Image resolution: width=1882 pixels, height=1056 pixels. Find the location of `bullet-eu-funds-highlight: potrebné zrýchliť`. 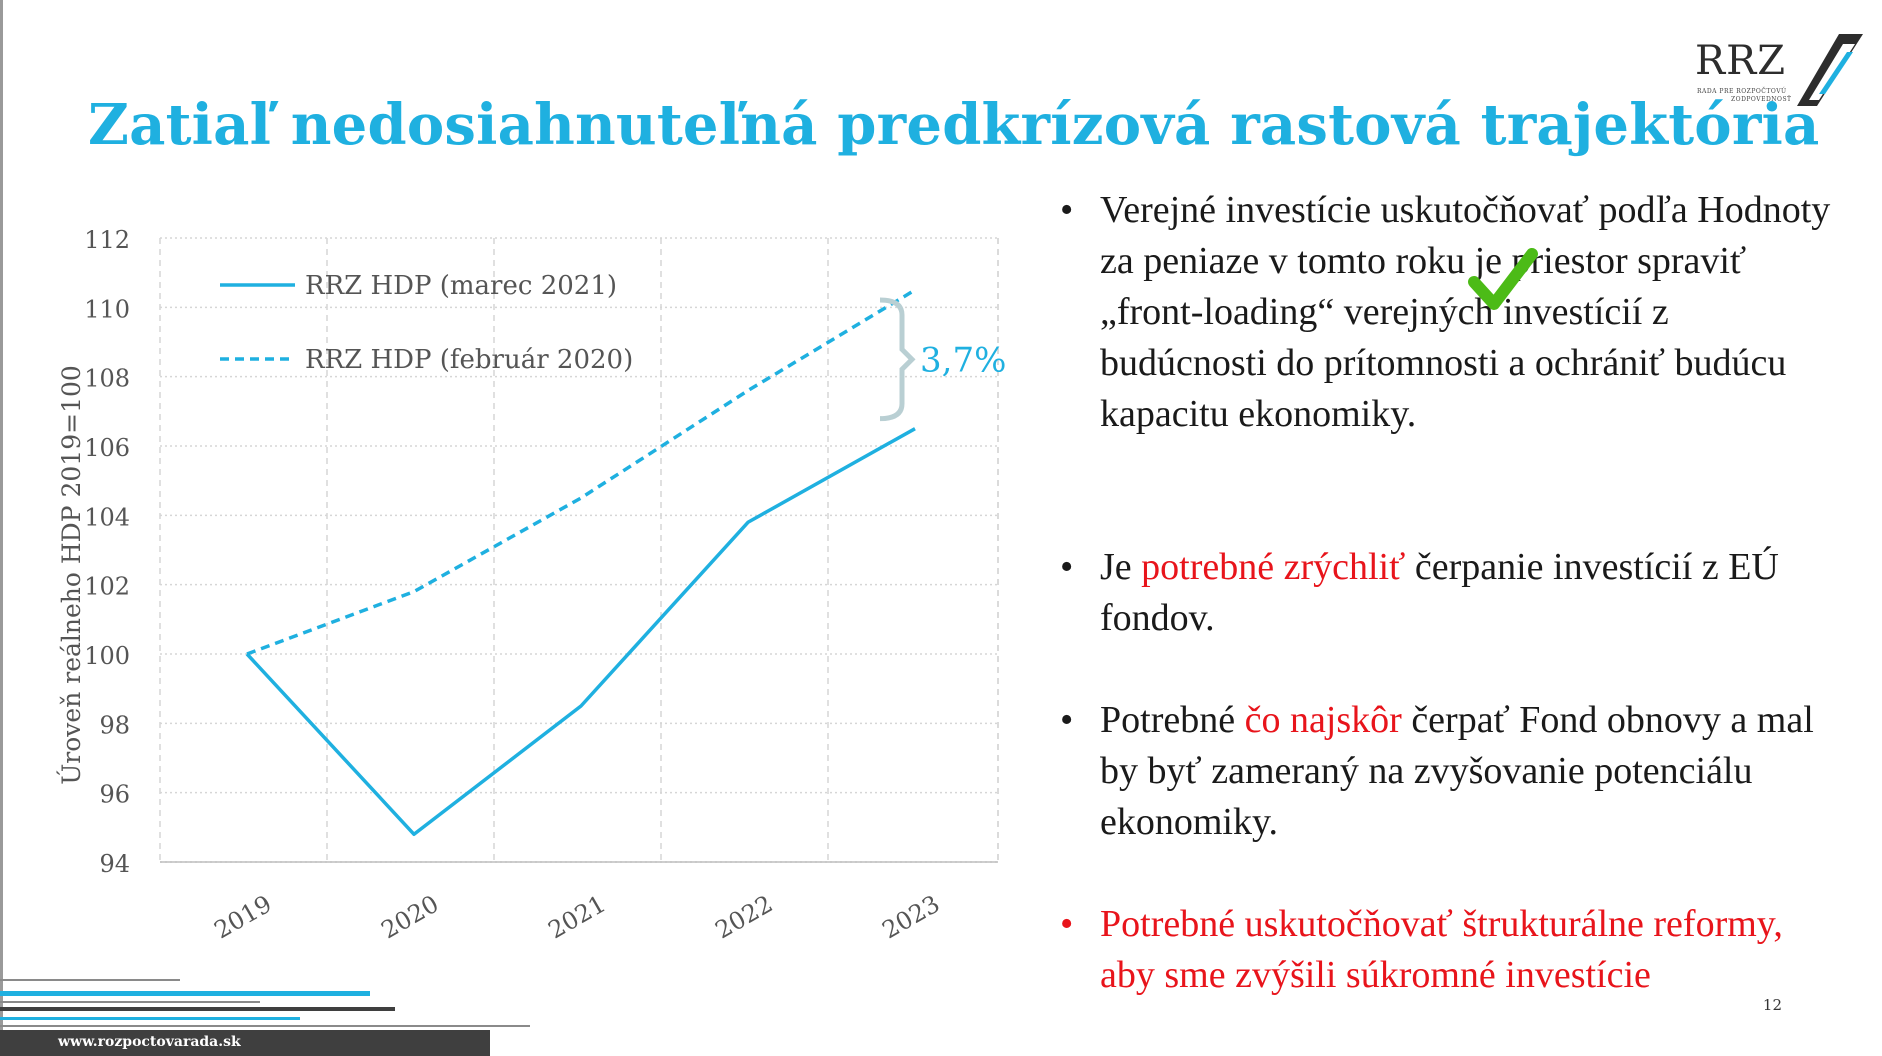

bullet-eu-funds-highlight: potrebné zrýchliť is located at coordinates (1273, 567).